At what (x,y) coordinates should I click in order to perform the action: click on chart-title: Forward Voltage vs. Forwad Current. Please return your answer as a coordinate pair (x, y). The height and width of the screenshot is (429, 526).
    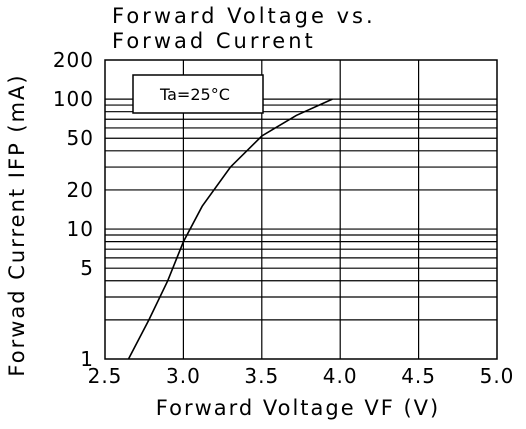
    Looking at the image, I should click on (244, 28).